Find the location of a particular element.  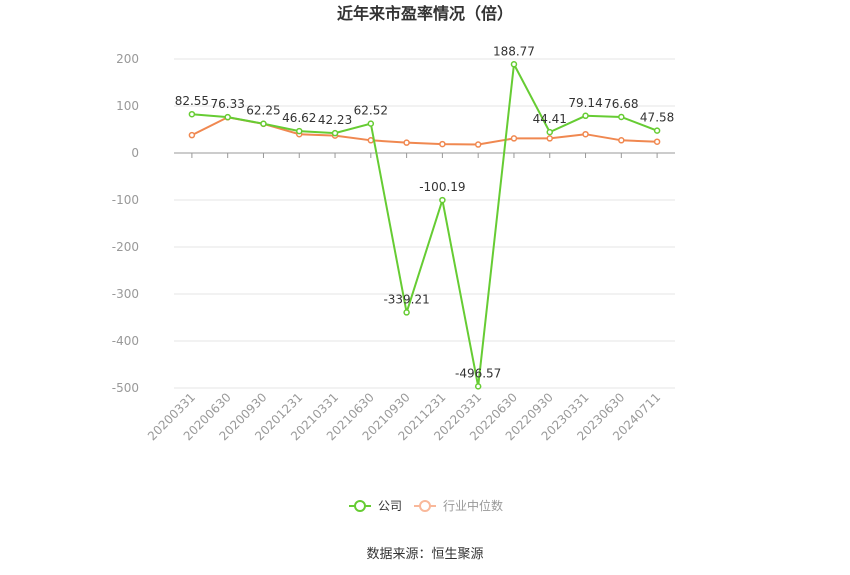

y-tick-label: 200 is located at coordinates (127, 59).